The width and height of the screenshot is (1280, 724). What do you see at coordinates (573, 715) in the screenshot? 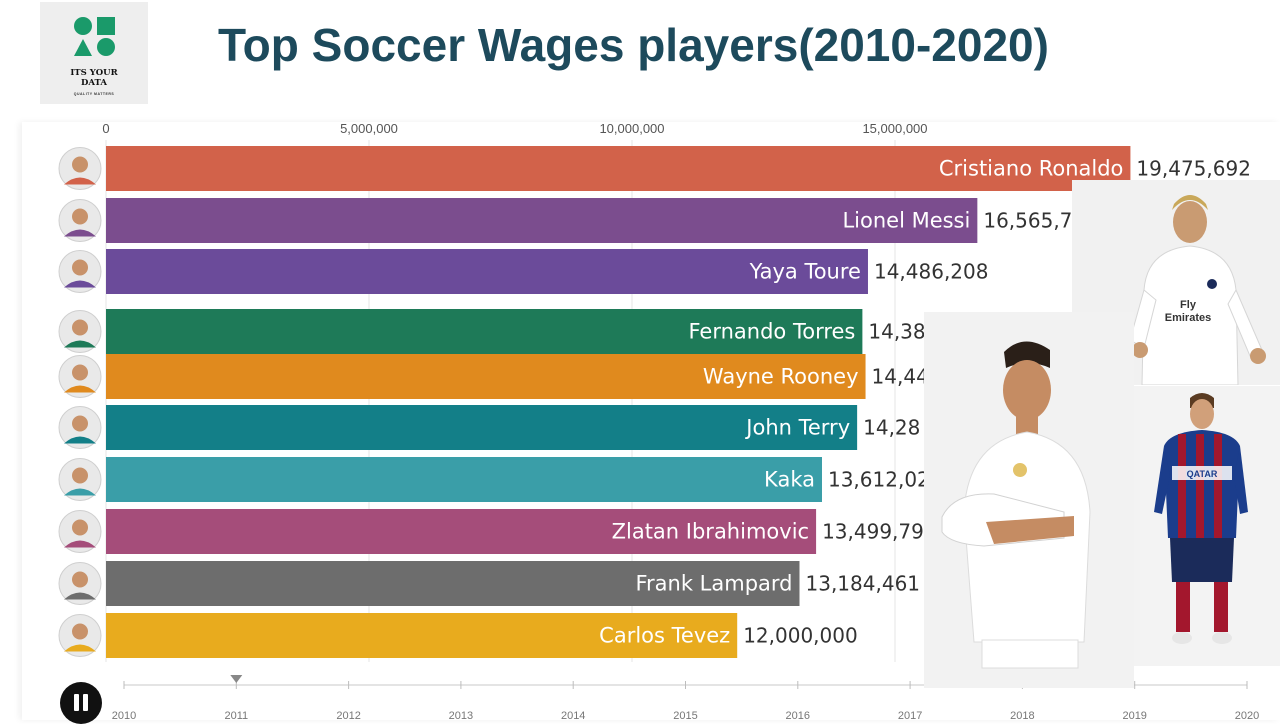
I see `timeline-label: 2014` at bounding box center [573, 715].